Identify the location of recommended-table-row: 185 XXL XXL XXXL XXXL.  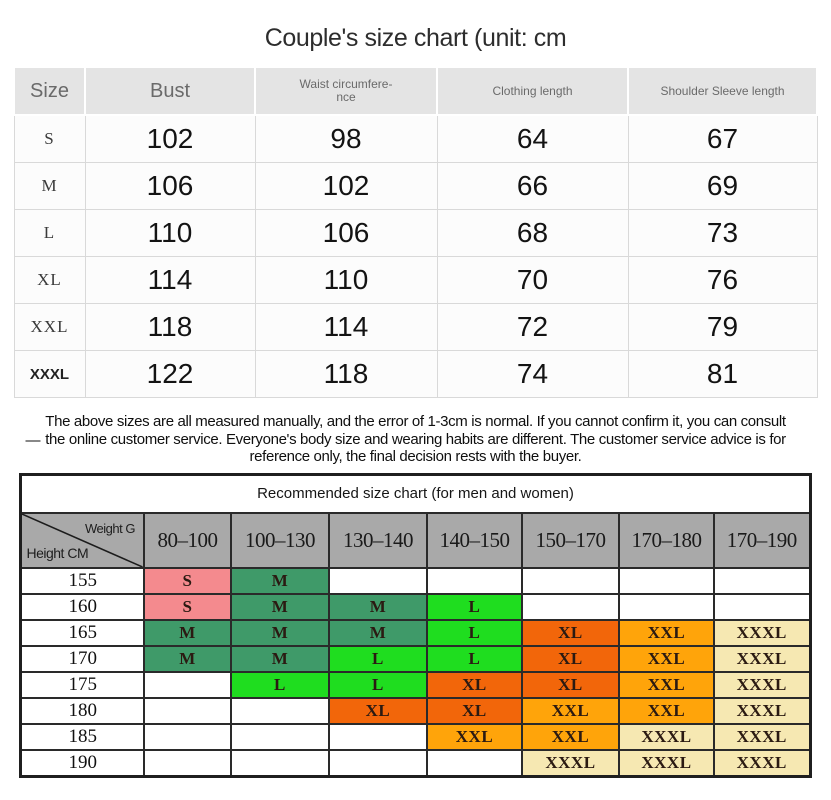
(415, 736).